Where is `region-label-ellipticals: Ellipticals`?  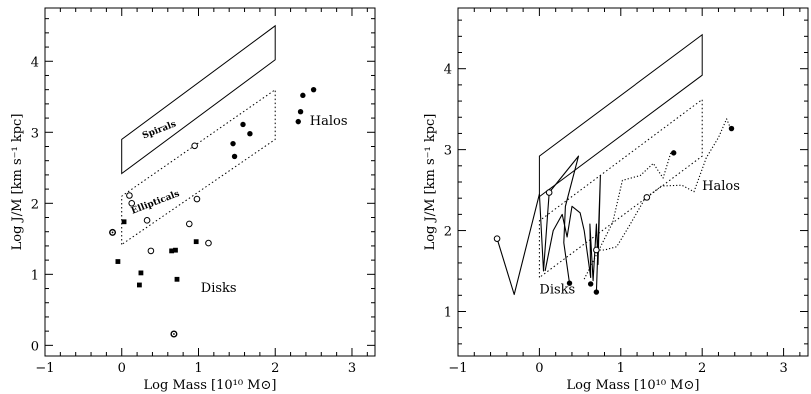 region-label-ellipticals: Ellipticals is located at coordinates (155, 203).